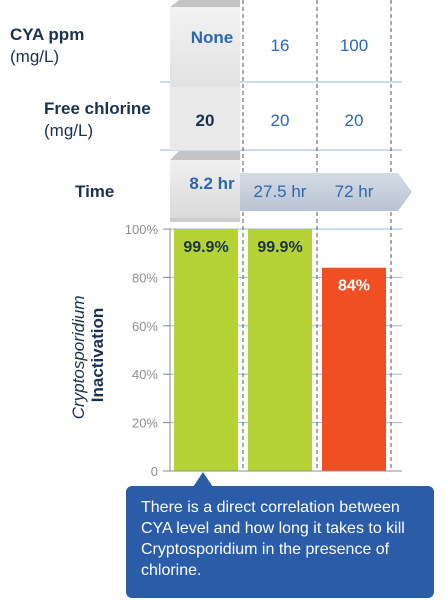 Image resolution: width=445 pixels, height=600 pixels. What do you see at coordinates (354, 120) in the screenshot?
I see `chlorine-value-100: 20` at bounding box center [354, 120].